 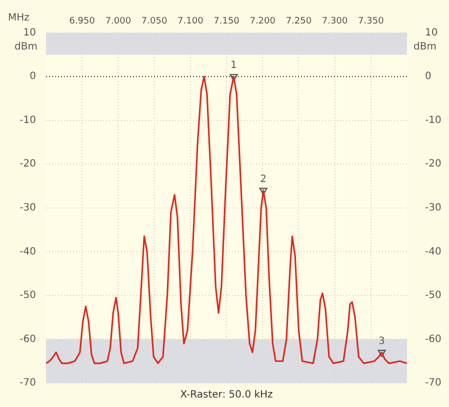 I want to click on y2-tick-label: 10, so click(x=431, y=32).